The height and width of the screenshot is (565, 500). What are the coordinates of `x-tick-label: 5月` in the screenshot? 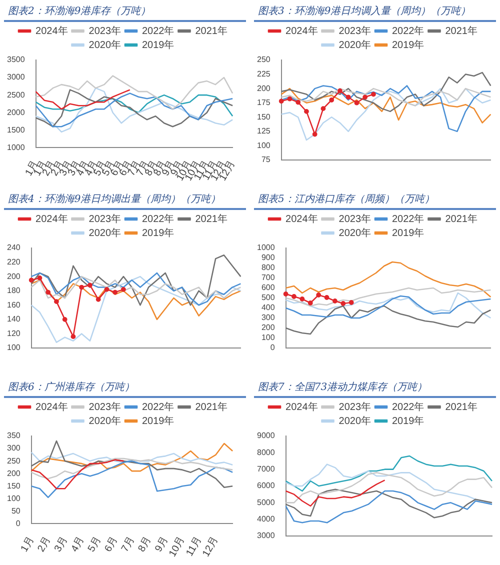 It's located at (95, 544).